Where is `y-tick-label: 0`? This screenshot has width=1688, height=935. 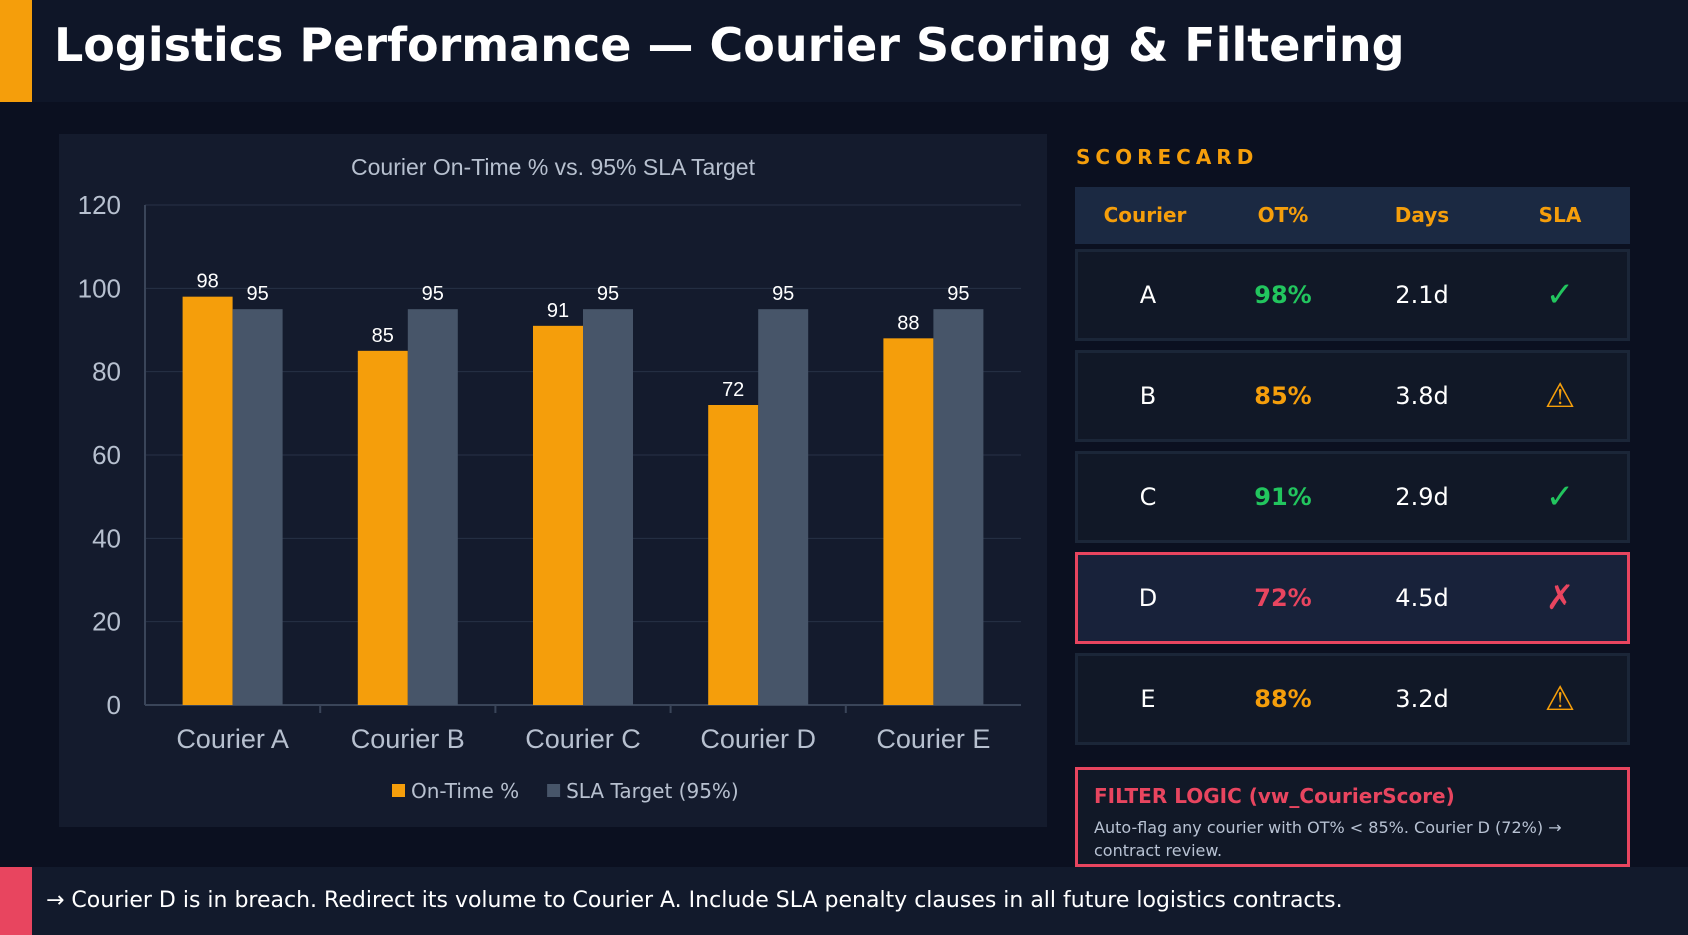 y-tick-label: 0 is located at coordinates (114, 705).